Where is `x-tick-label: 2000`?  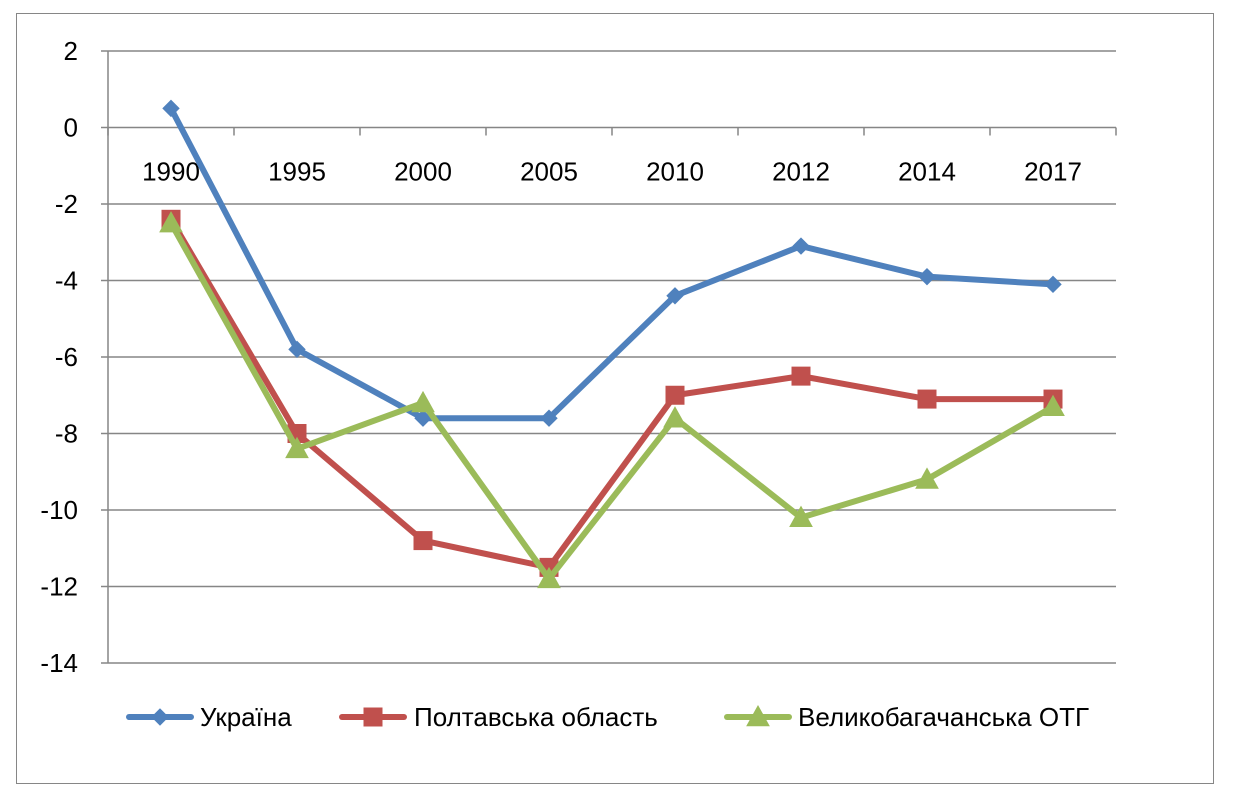
x-tick-label: 2000 is located at coordinates (423, 172).